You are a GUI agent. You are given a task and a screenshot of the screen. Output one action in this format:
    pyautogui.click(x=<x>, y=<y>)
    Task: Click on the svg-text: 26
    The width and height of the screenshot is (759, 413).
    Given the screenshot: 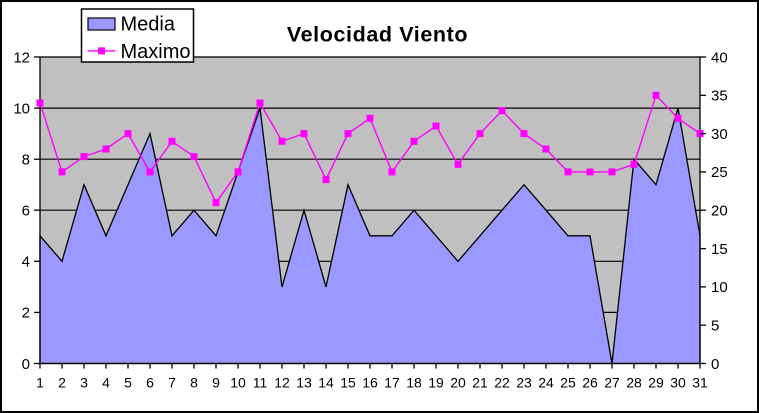 What is the action you would take?
    pyautogui.click(x=590, y=383)
    